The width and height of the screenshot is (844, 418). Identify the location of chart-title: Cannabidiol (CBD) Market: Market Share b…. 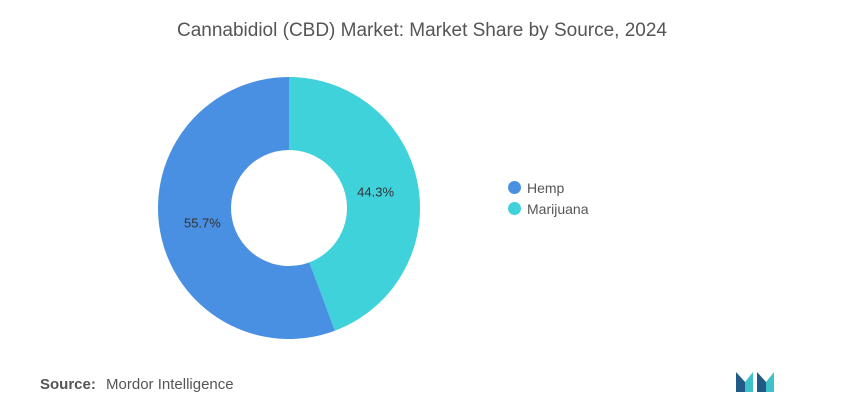
(421, 30).